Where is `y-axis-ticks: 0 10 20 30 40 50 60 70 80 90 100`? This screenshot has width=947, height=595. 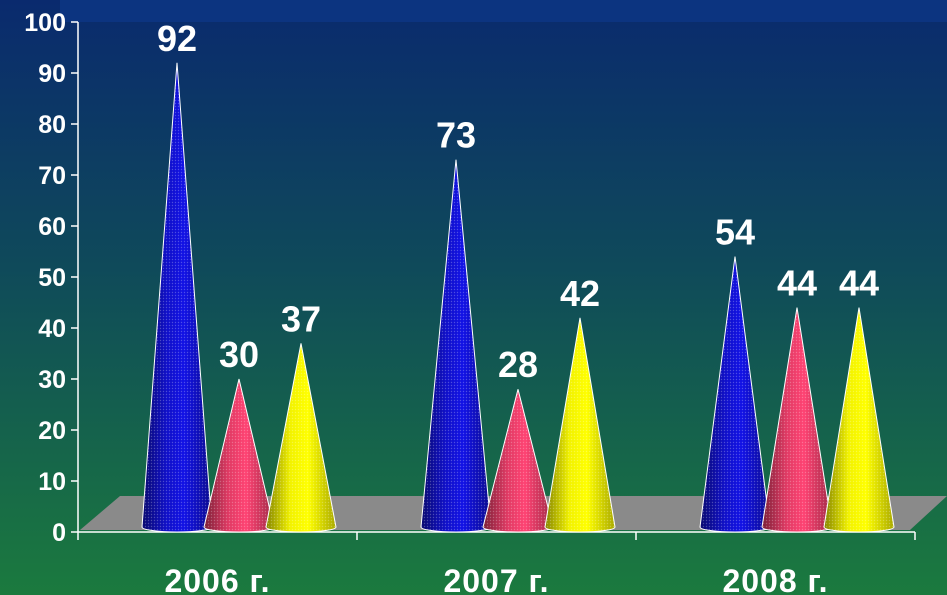
y-axis-ticks: 0 10 20 30 40 50 60 70 80 90 100 is located at coordinates (51, 278).